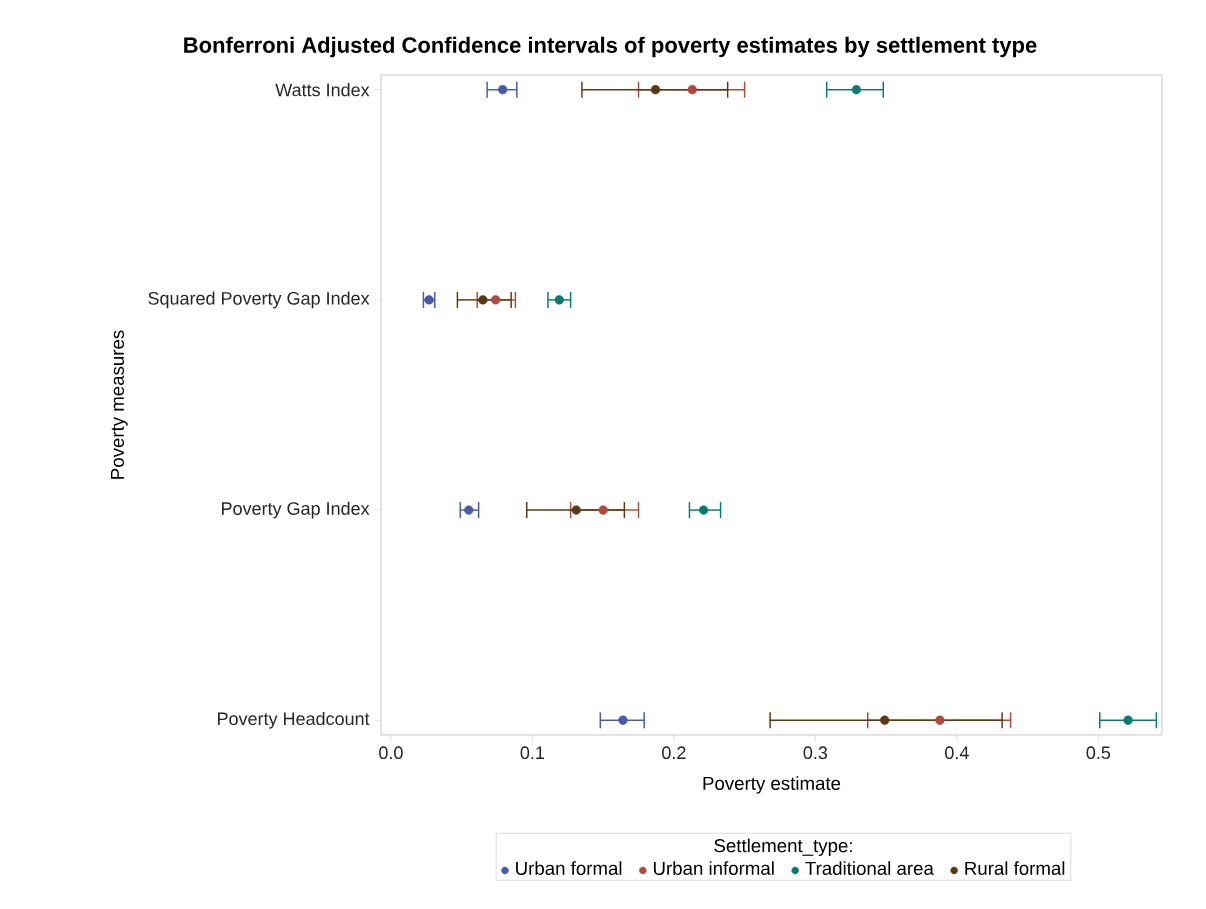 Image resolution: width=1206 pixels, height=909 pixels. I want to click on y-tick-label: Poverty Gap Index, so click(296, 510).